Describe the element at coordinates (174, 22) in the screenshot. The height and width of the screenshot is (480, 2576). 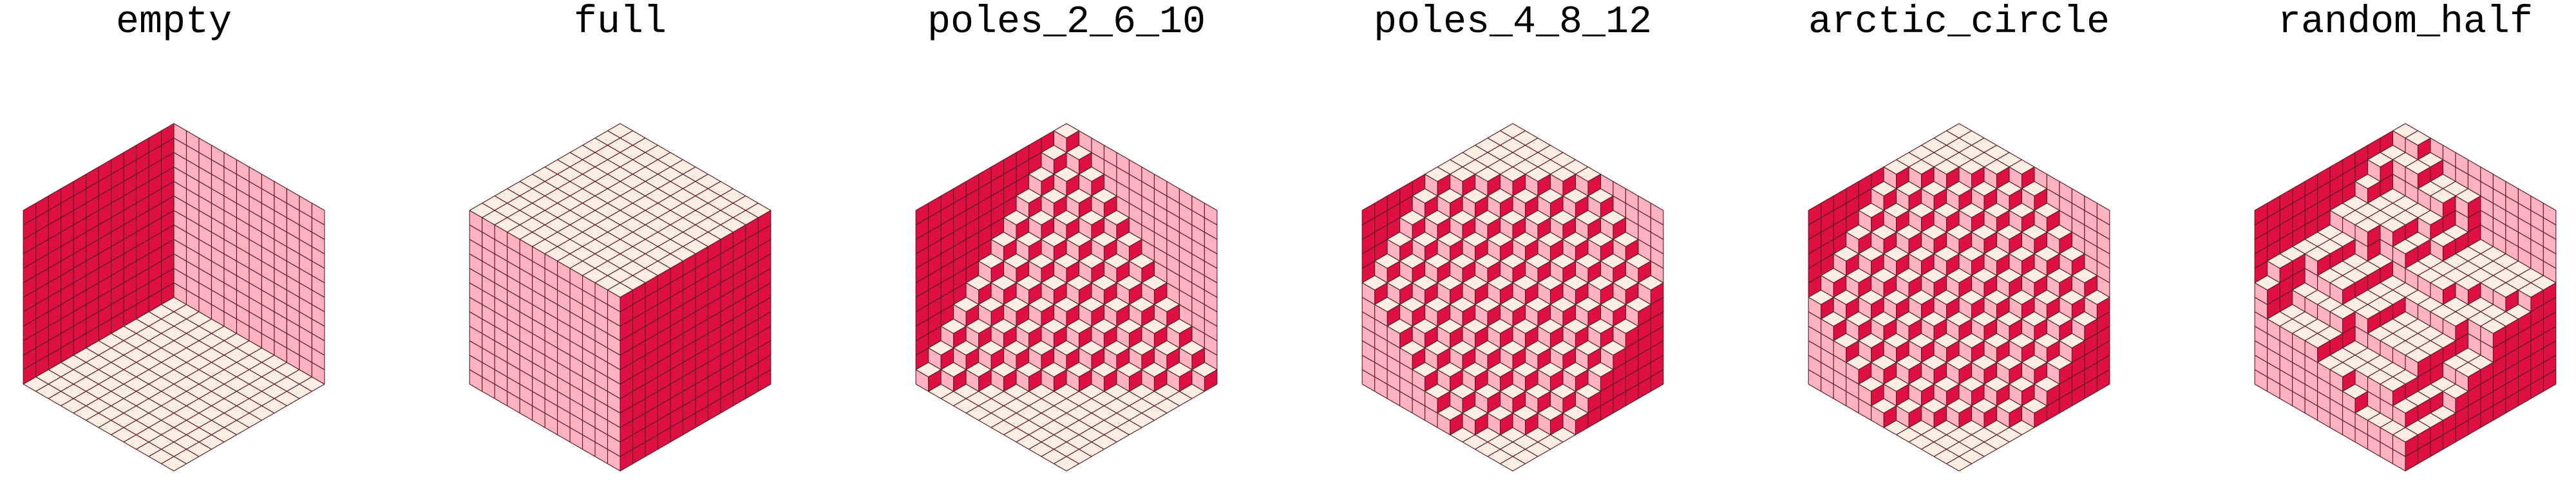
I see `panel-title: empty` at that location.